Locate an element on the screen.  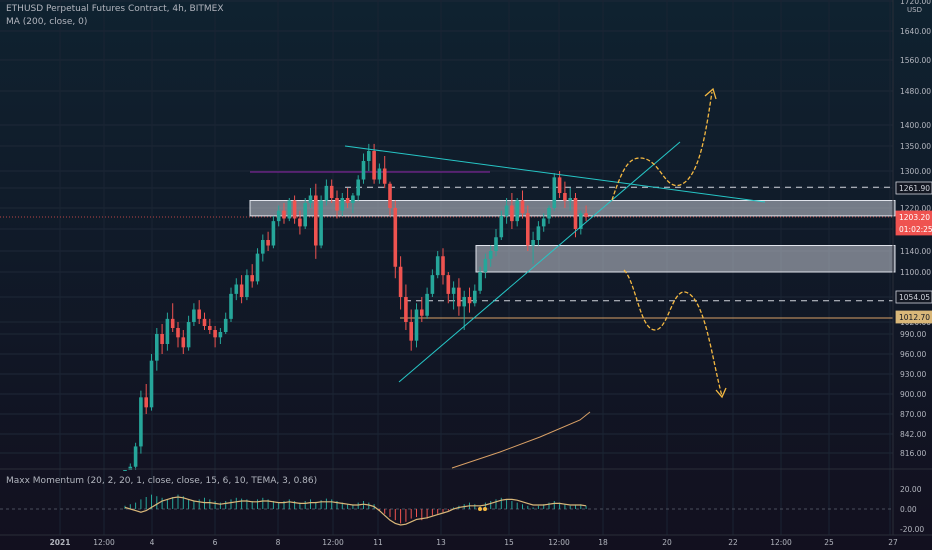
price-tags: 1261.90 1203.20 01:02:25 1054.05 1012.70 is located at coordinates (913, 252).